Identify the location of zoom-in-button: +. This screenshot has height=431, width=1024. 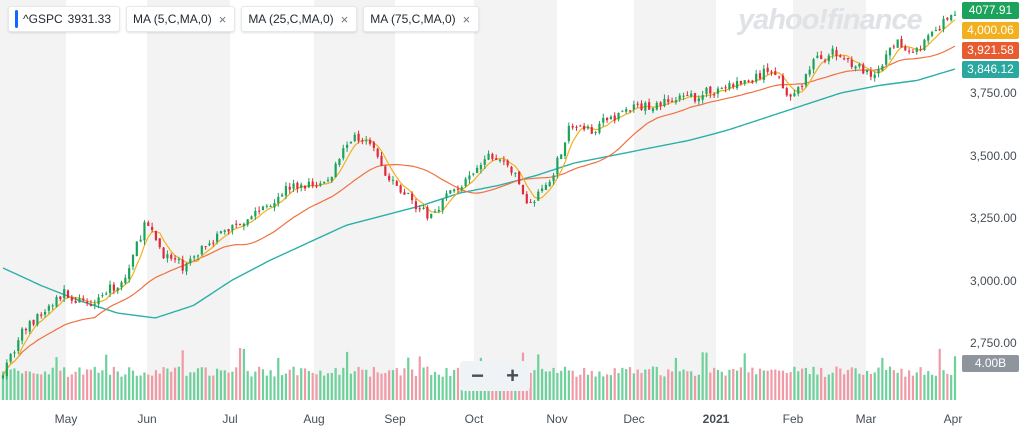
(512, 375).